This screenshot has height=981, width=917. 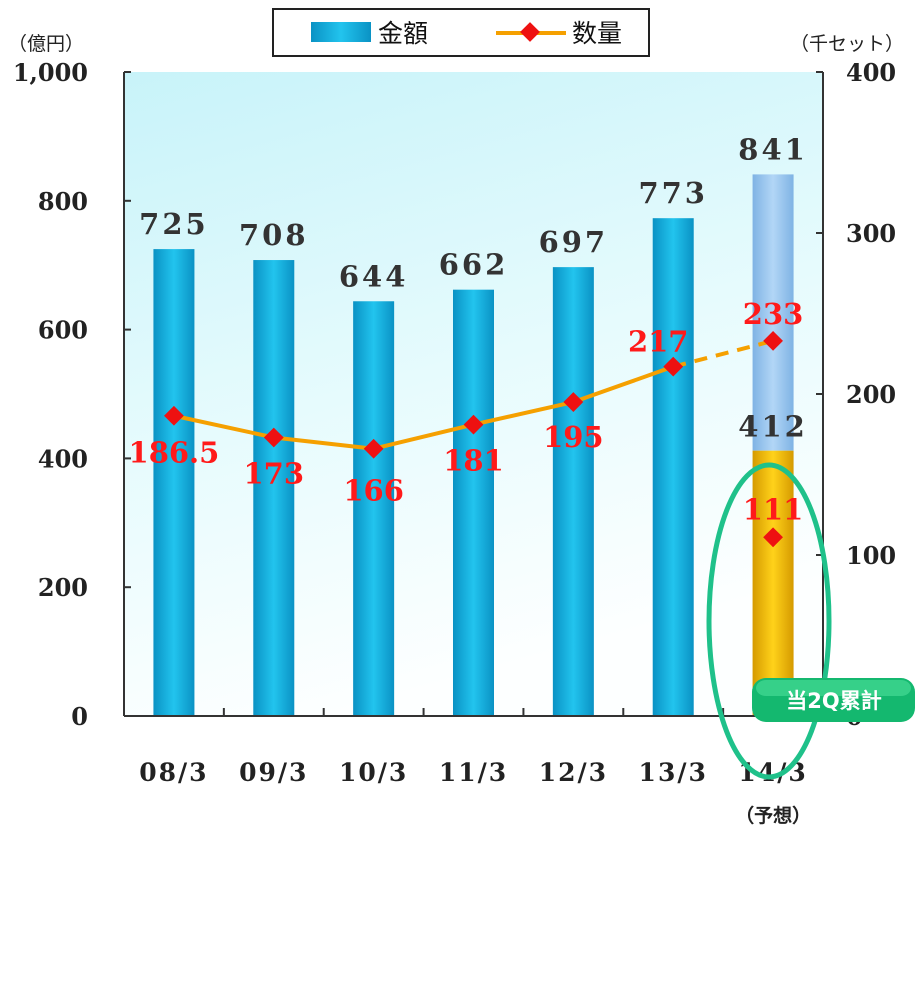 I want to click on left-tick-label: 0, so click(x=79, y=716).